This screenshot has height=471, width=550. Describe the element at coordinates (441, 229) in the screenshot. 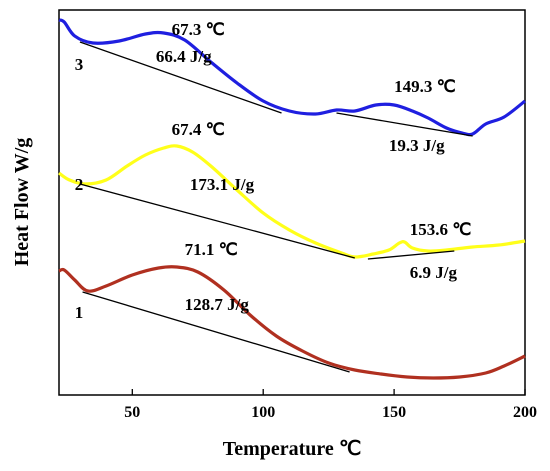

I see `annotation-9: 153.6 ℃` at that location.